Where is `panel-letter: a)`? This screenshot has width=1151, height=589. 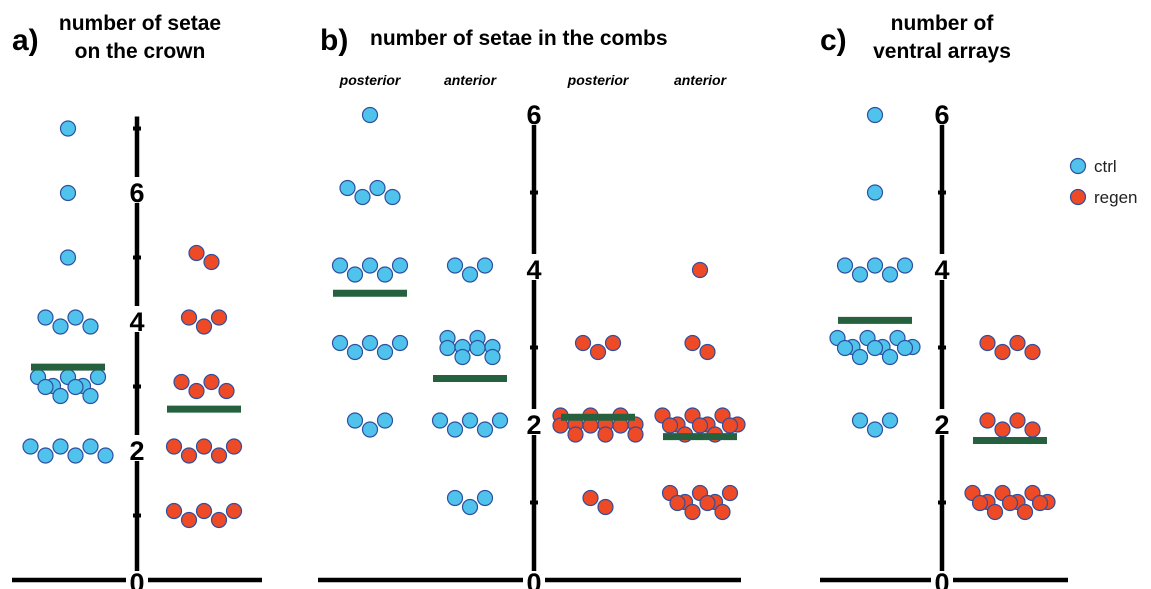 panel-letter: a) is located at coordinates (25, 40).